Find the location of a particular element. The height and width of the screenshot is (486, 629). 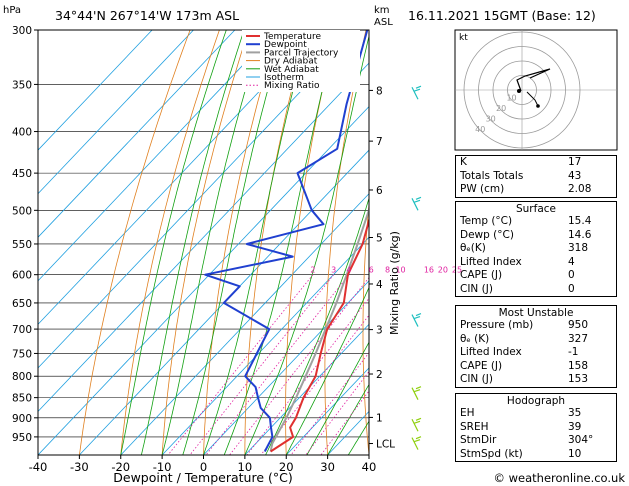

indices-table: K 17 Totals Totals 43 PW (cm) 2.08 is located at coordinates (536, 176).